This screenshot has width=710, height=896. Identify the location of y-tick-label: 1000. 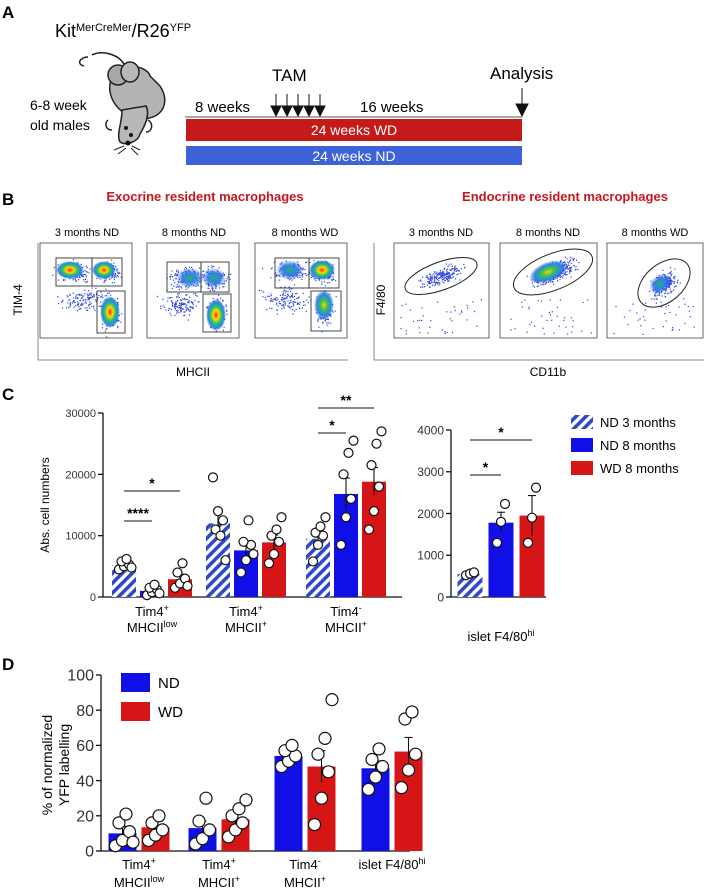
(430, 556).